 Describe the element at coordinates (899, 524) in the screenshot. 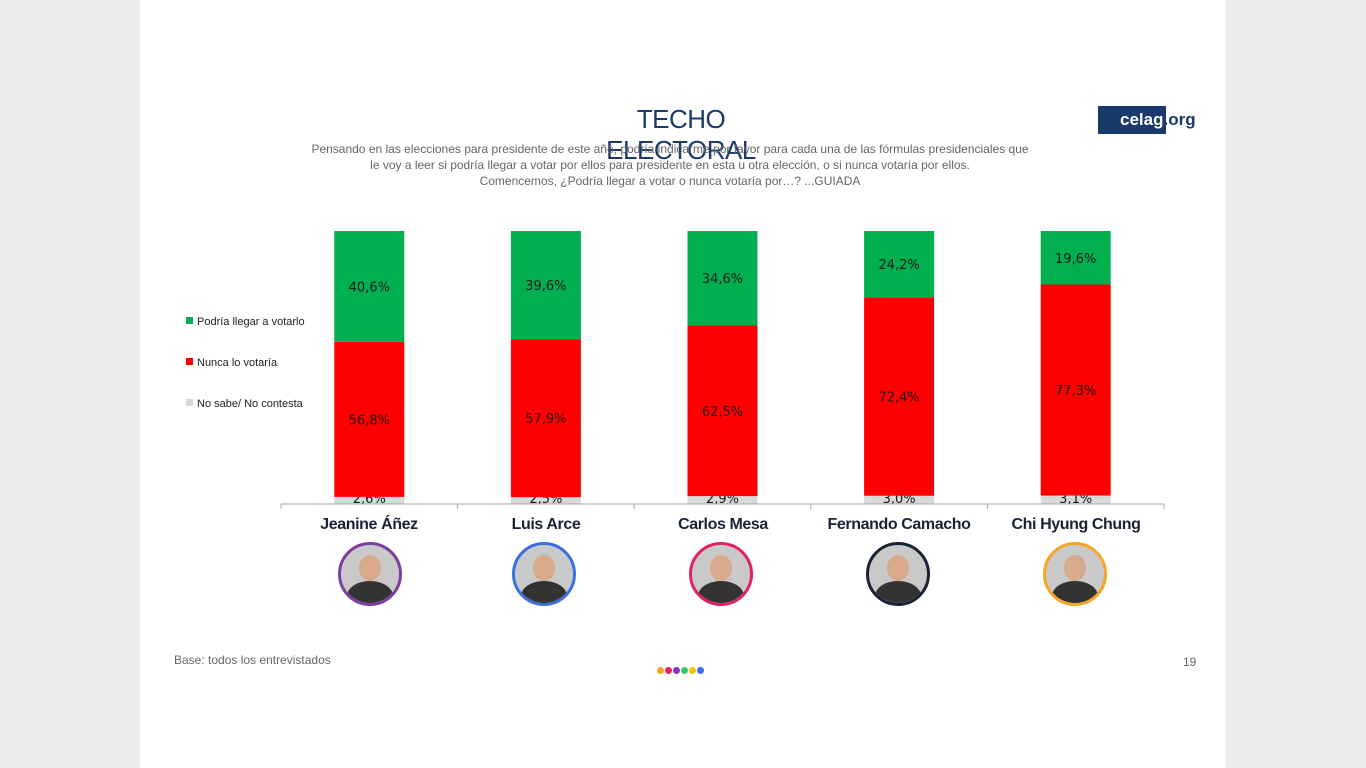

I see `candidate-name-camacho: Fernando Camacho` at that location.